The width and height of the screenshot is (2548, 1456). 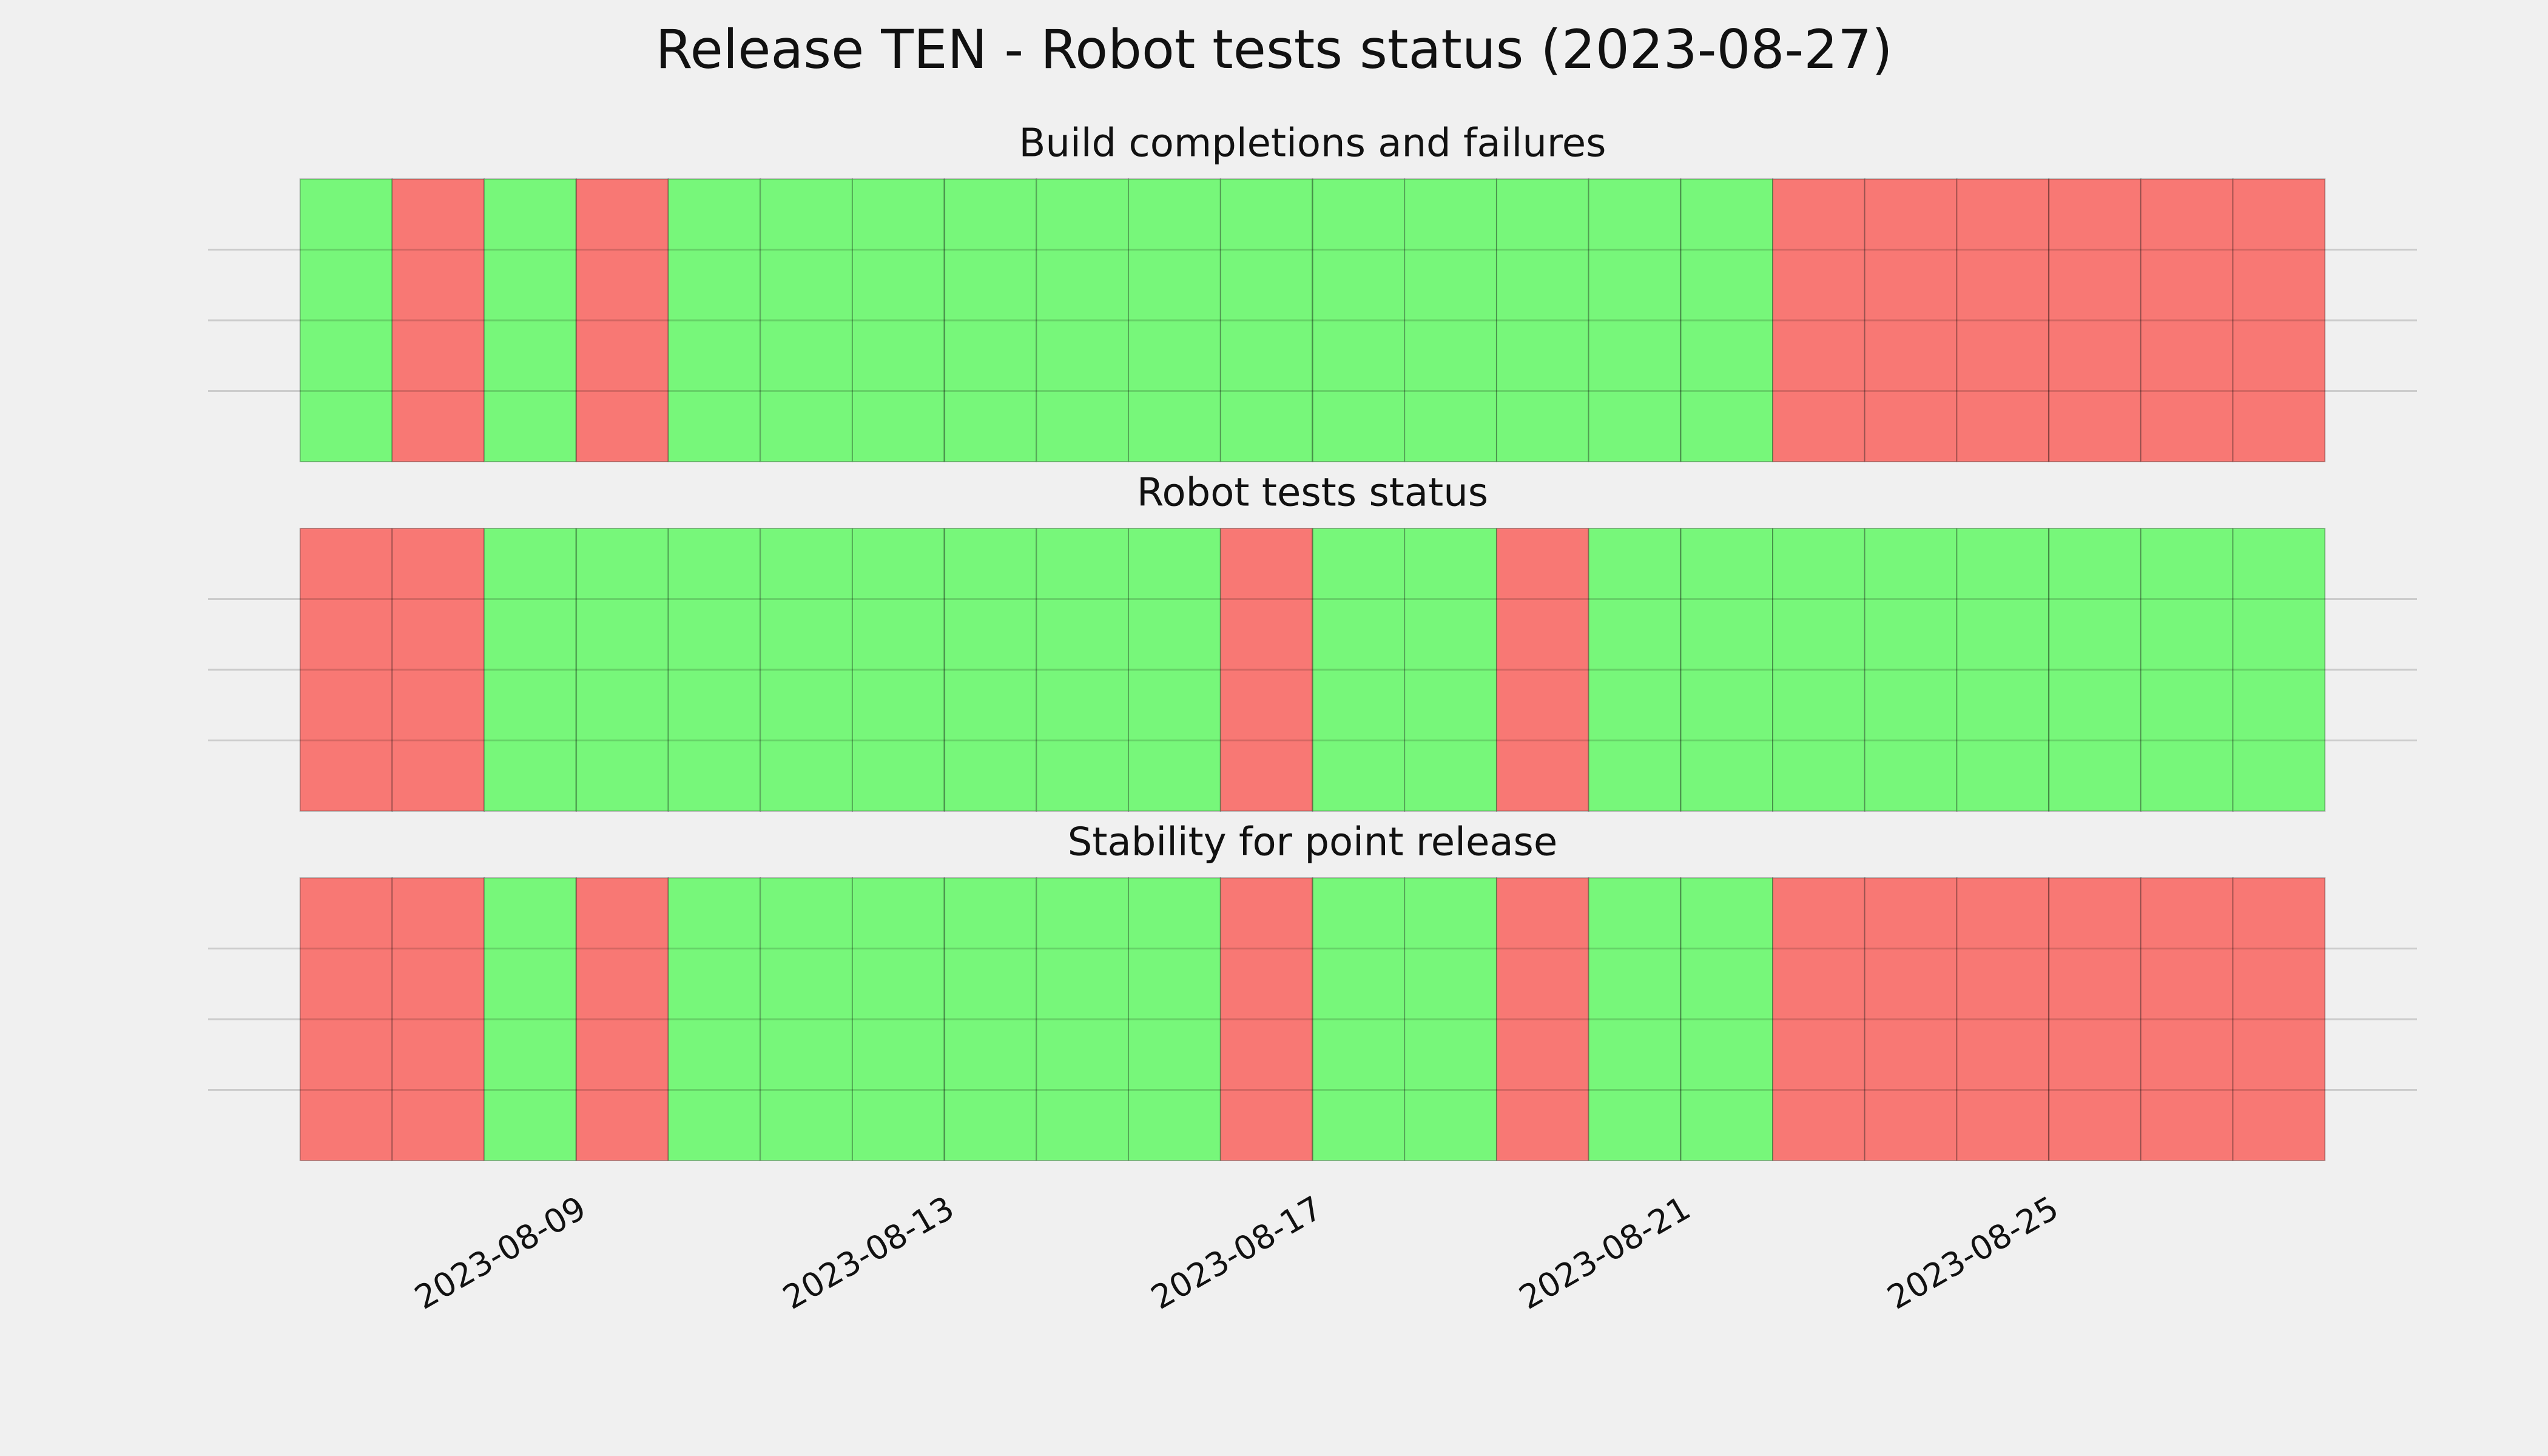 I want to click on subplot-title: Stability for point release, so click(x=1313, y=842).